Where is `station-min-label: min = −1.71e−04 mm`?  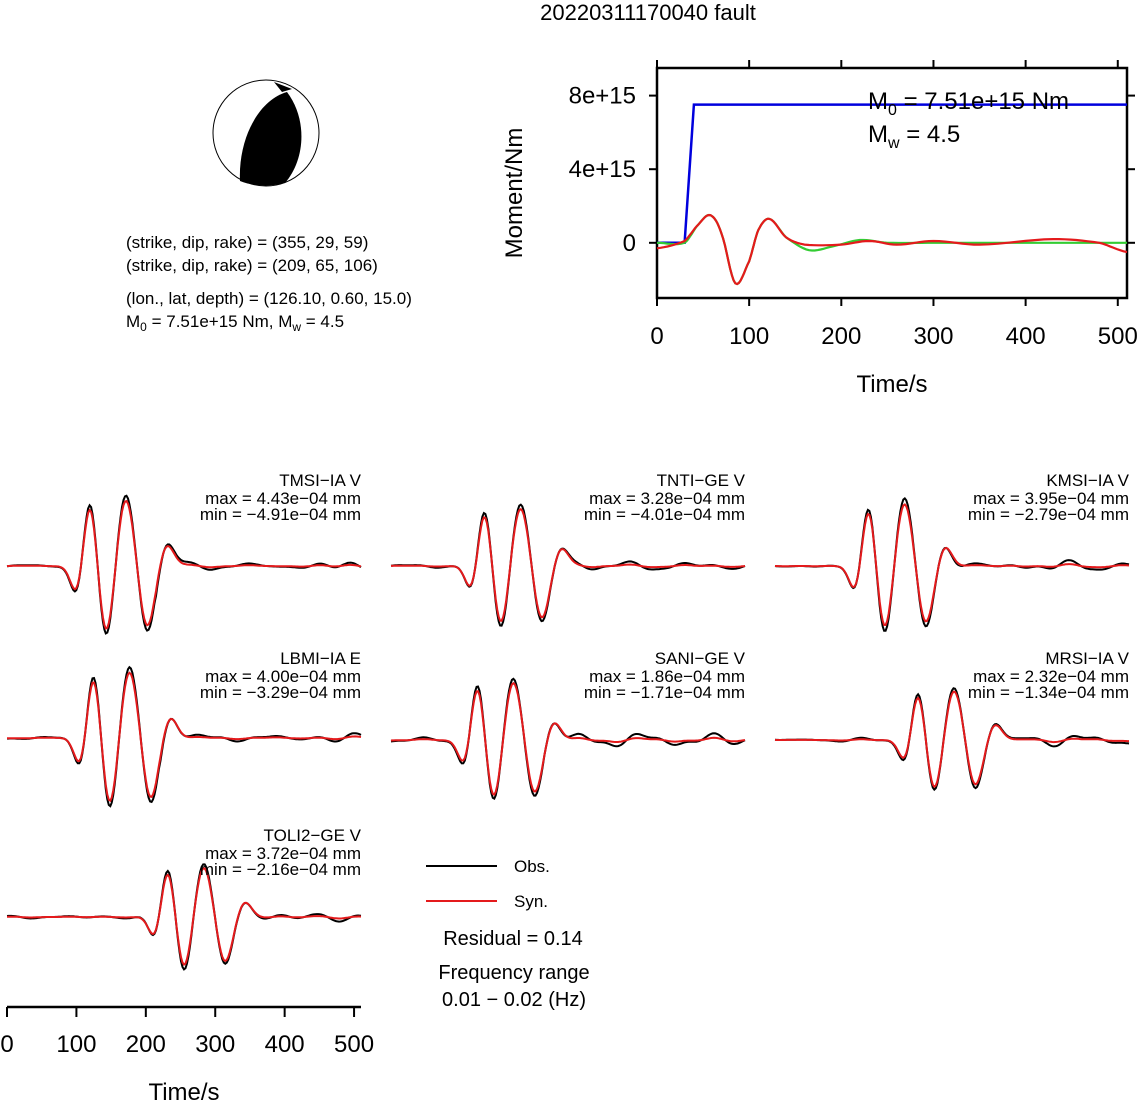
station-min-label: min = −1.71e−04 mm is located at coordinates (664, 692).